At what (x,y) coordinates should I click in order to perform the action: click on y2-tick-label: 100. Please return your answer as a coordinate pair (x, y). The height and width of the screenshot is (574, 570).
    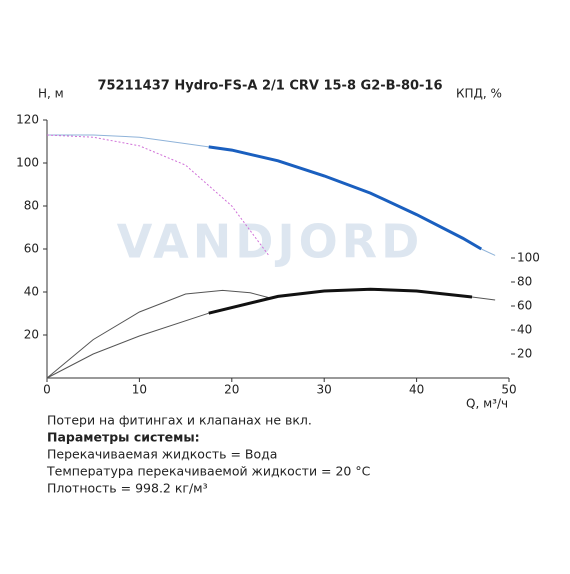
    Looking at the image, I should click on (528, 258).